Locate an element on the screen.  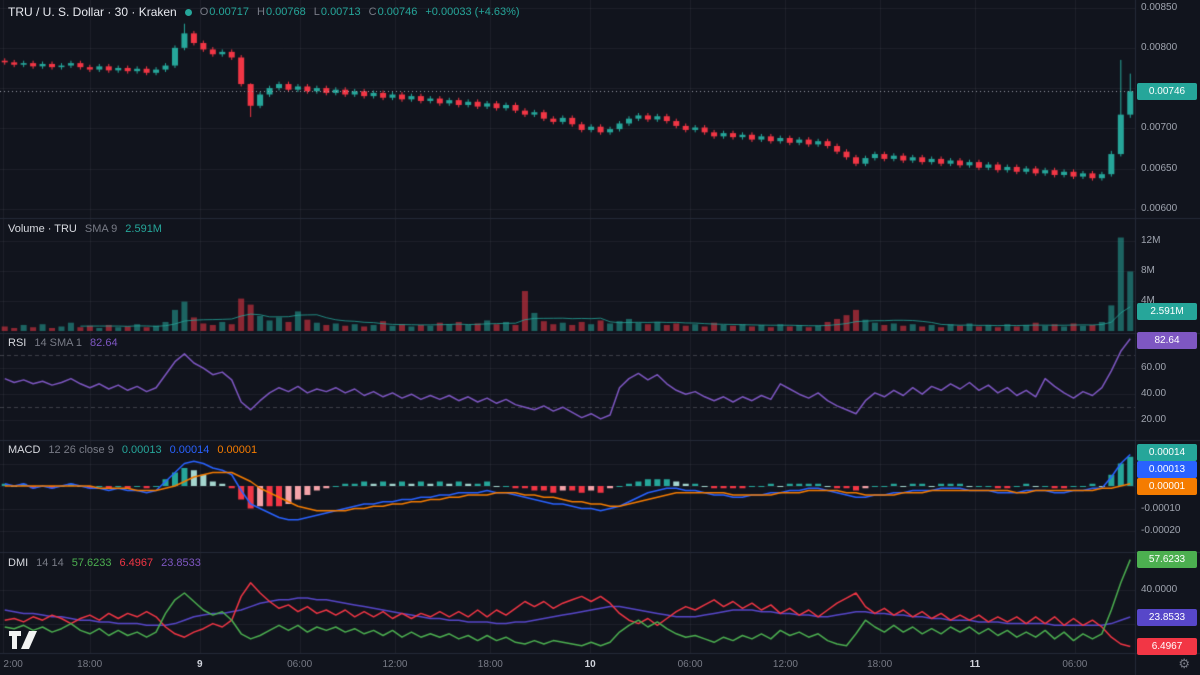
macd-line-badge: 0.00013 is located at coordinates (1167, 469).